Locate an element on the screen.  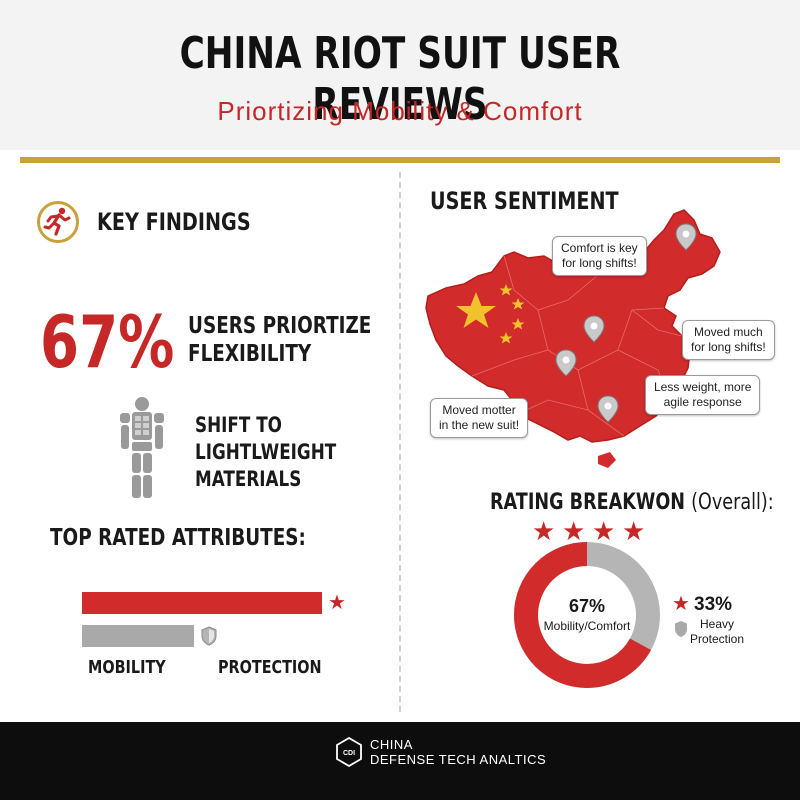
rating-donut-chart is located at coordinates (587, 615).